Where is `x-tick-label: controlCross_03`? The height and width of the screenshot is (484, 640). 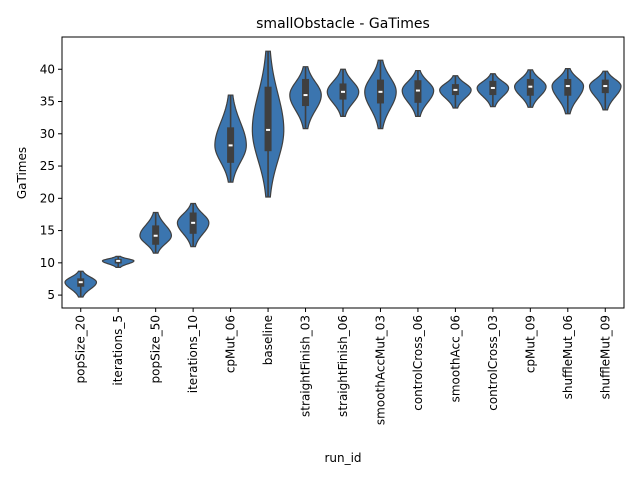 x-tick-label: controlCross_03 is located at coordinates (493, 363).